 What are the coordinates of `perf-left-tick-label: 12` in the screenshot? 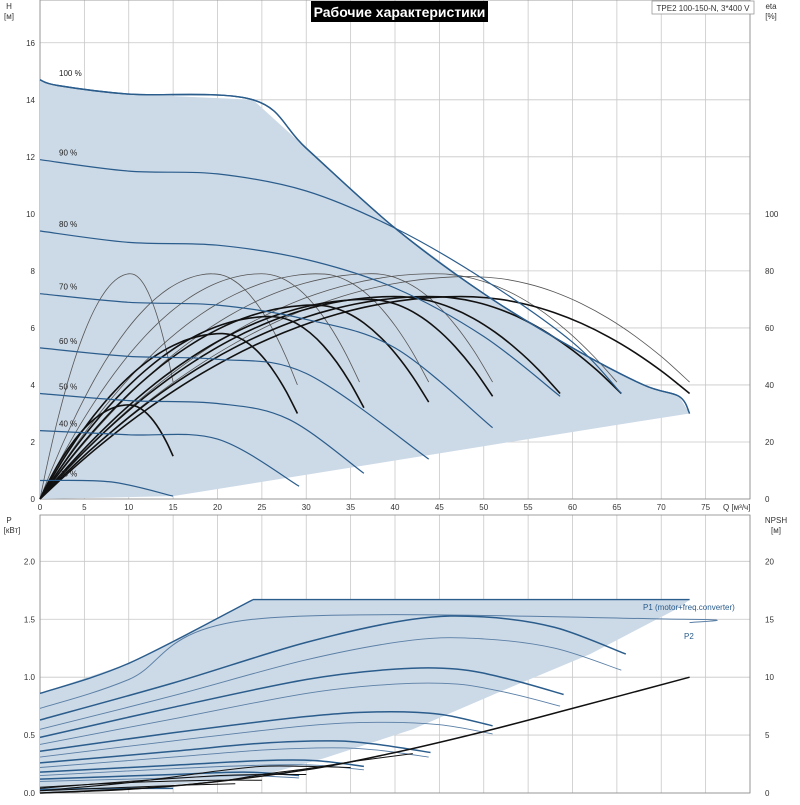 It's located at (30, 157).